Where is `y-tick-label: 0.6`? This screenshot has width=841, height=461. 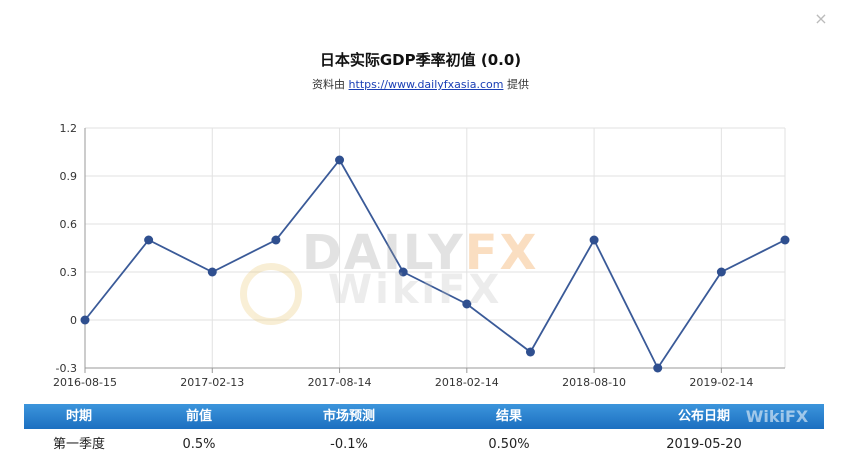 y-tick-label: 0.6 is located at coordinates (69, 224).